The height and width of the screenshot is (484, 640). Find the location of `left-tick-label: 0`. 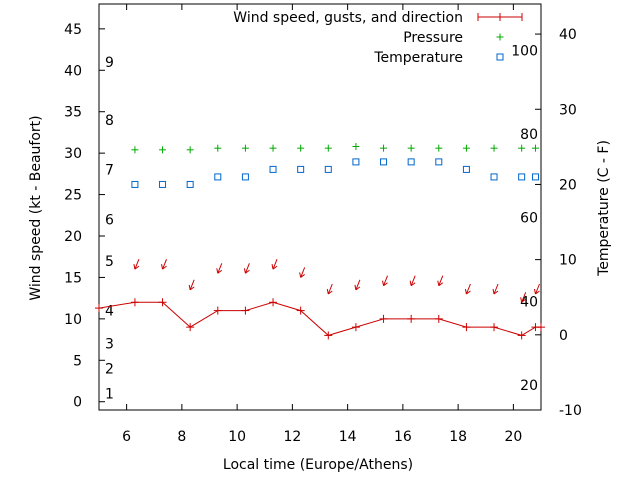

left-tick-label: 0 is located at coordinates (77, 403).